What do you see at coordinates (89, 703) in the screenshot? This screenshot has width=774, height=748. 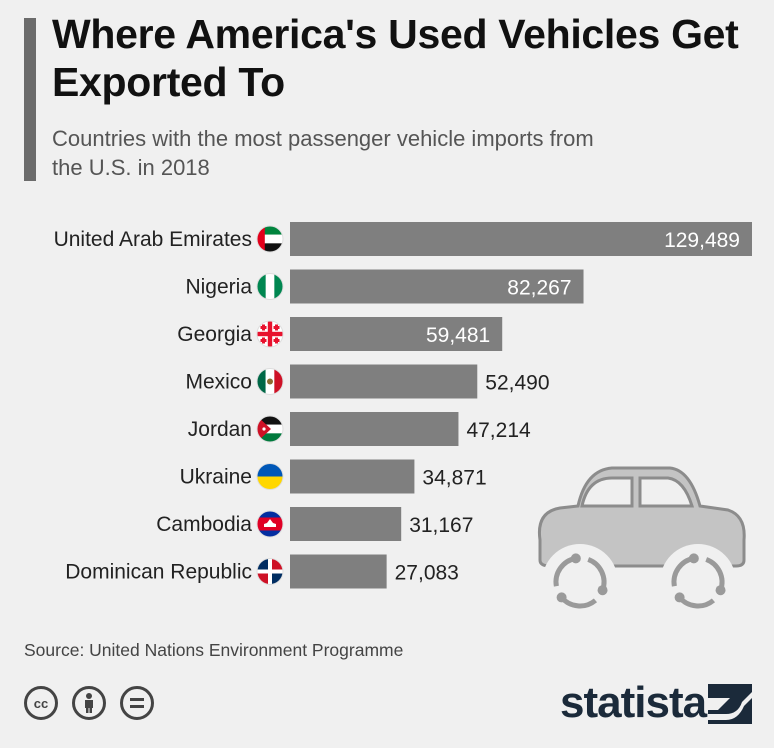 I see `attribution-icon` at bounding box center [89, 703].